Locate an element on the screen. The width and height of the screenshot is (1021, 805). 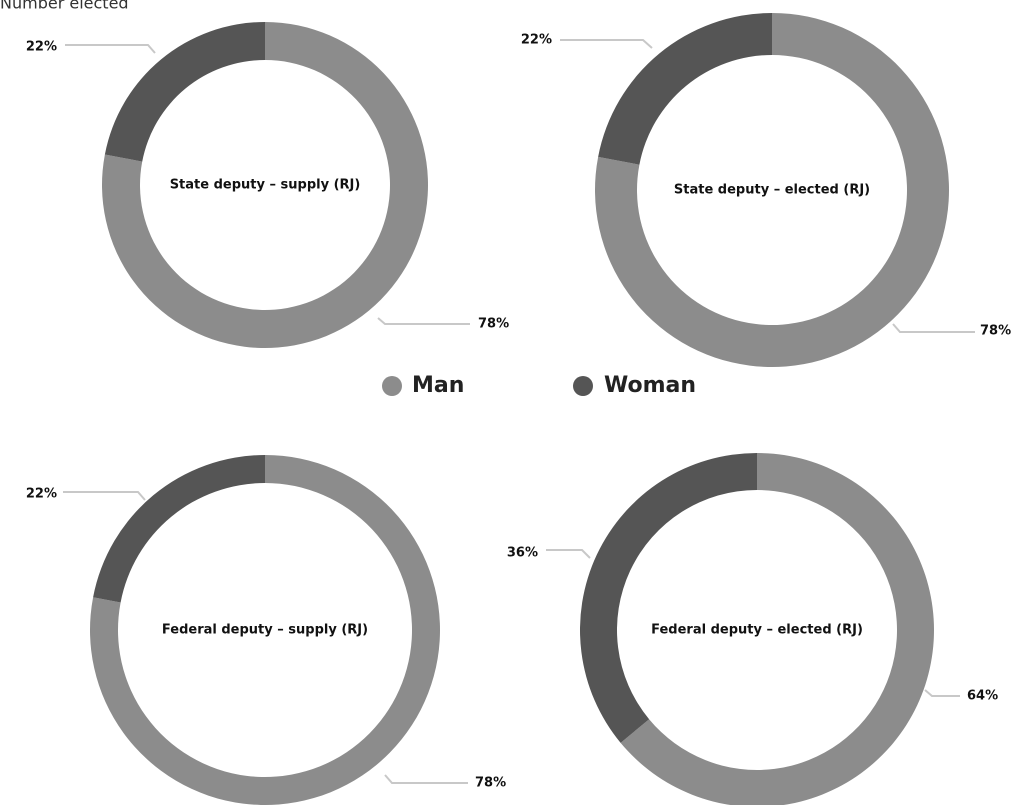
data-label: 36% is located at coordinates (522, 553).